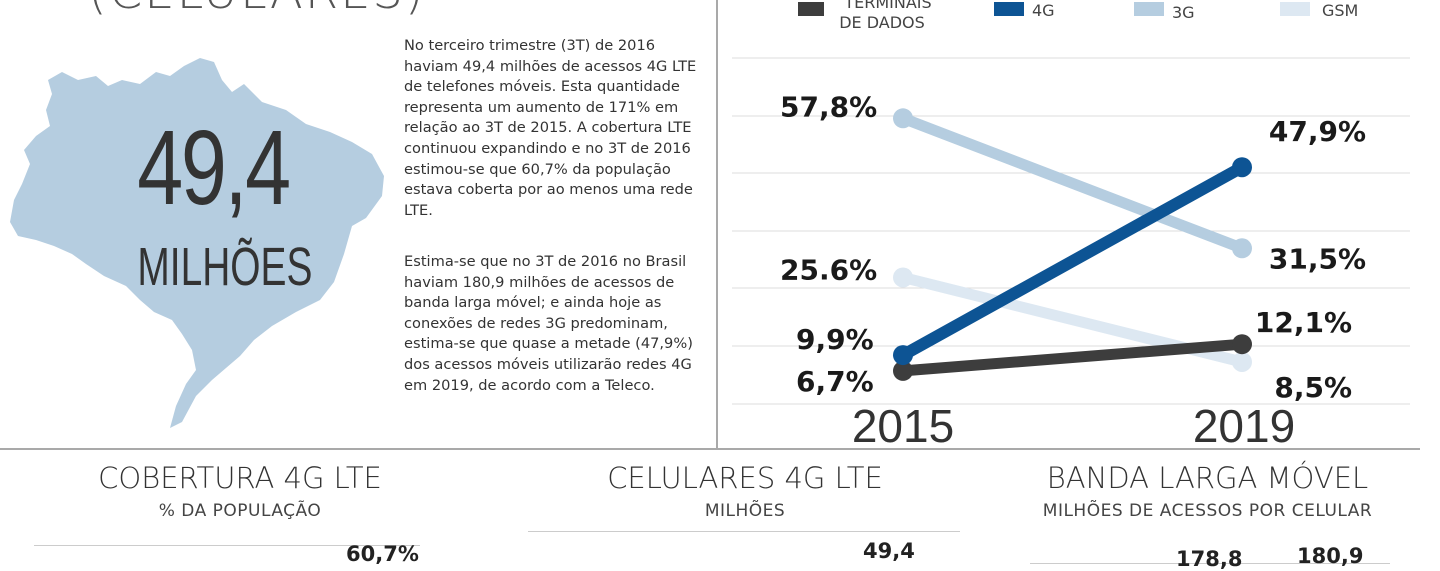  What do you see at coordinates (240, 511) in the screenshot?
I see `cobertura-subtitle: % DA POPULAÇÃO` at bounding box center [240, 511].